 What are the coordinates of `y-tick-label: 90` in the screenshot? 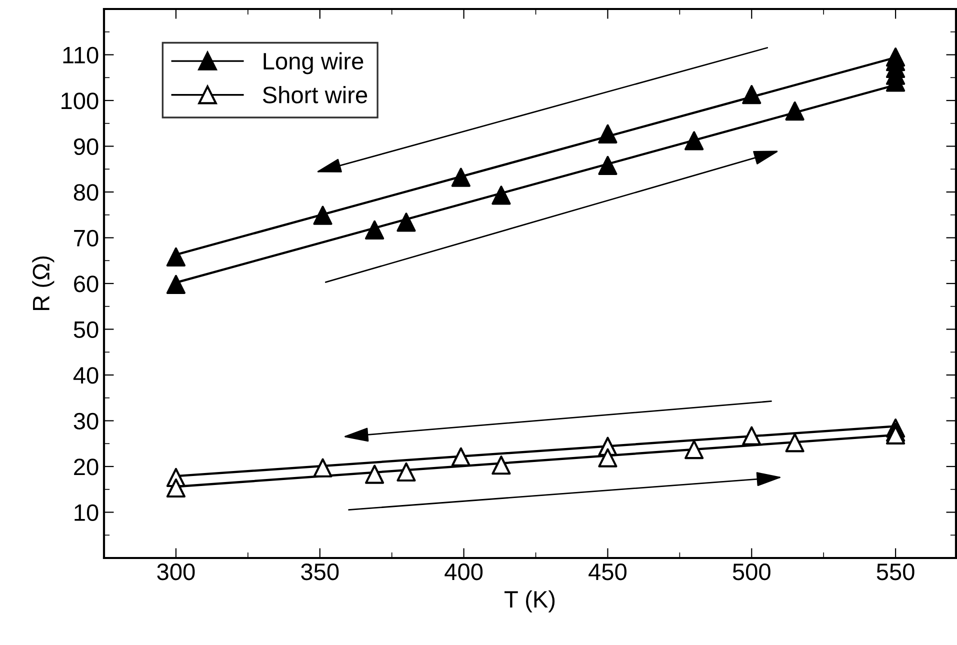 It's located at (86, 147).